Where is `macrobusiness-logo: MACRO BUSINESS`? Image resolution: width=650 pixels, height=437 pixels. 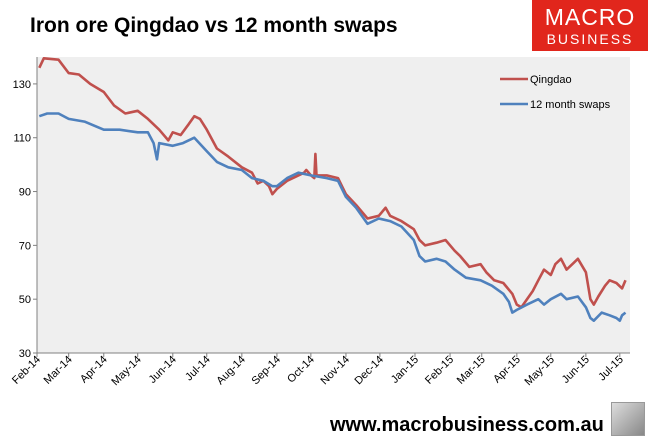
macrobusiness-logo: MACRO BUSINESS is located at coordinates (590, 25).